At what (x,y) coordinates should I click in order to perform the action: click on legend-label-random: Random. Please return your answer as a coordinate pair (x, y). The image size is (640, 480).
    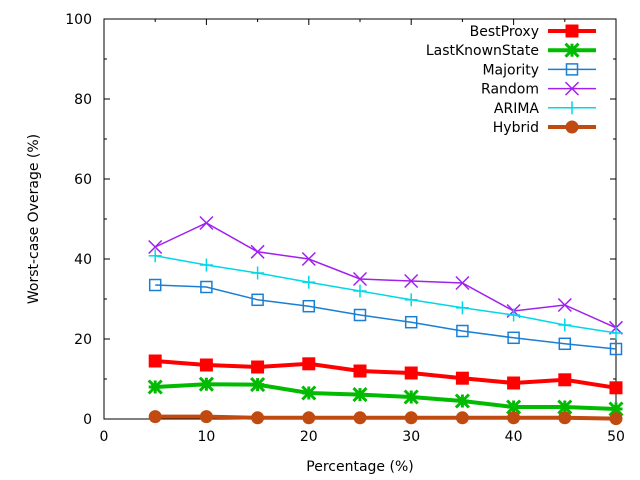
    Looking at the image, I should click on (510, 90).